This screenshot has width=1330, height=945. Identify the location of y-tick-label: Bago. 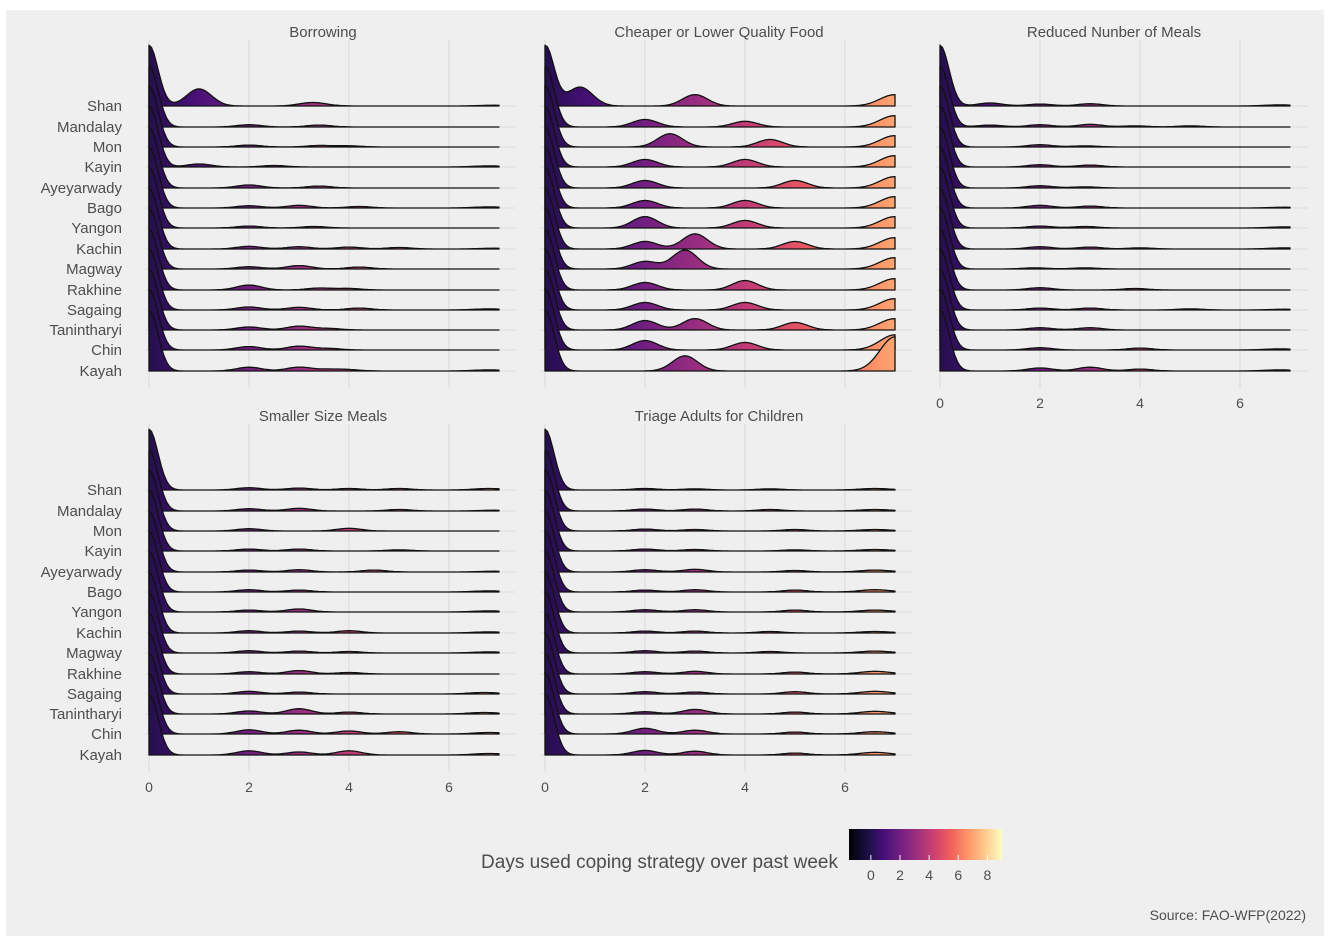
(104, 208).